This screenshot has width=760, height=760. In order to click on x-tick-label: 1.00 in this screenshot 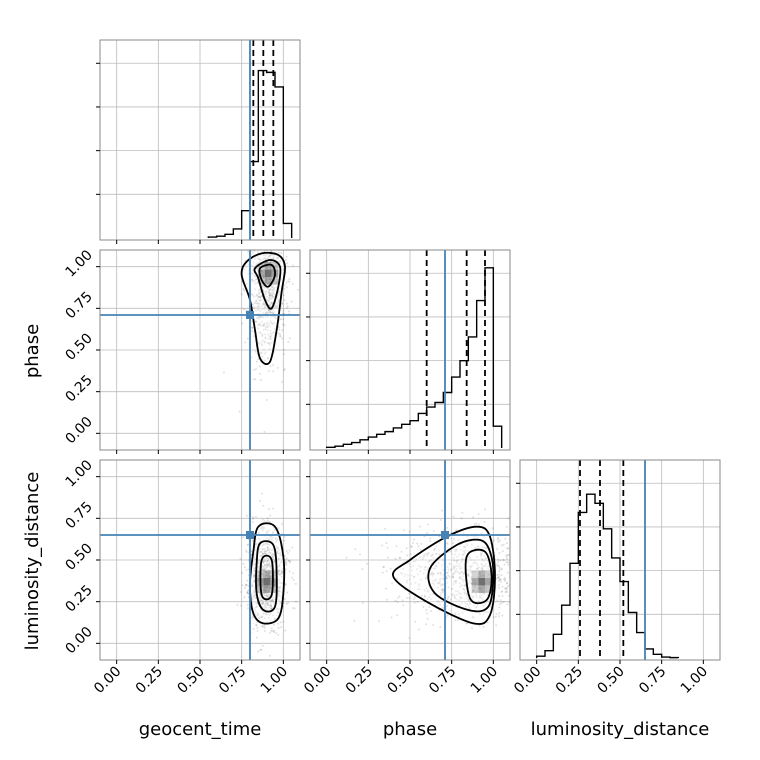, I will do `click(484, 680)`.